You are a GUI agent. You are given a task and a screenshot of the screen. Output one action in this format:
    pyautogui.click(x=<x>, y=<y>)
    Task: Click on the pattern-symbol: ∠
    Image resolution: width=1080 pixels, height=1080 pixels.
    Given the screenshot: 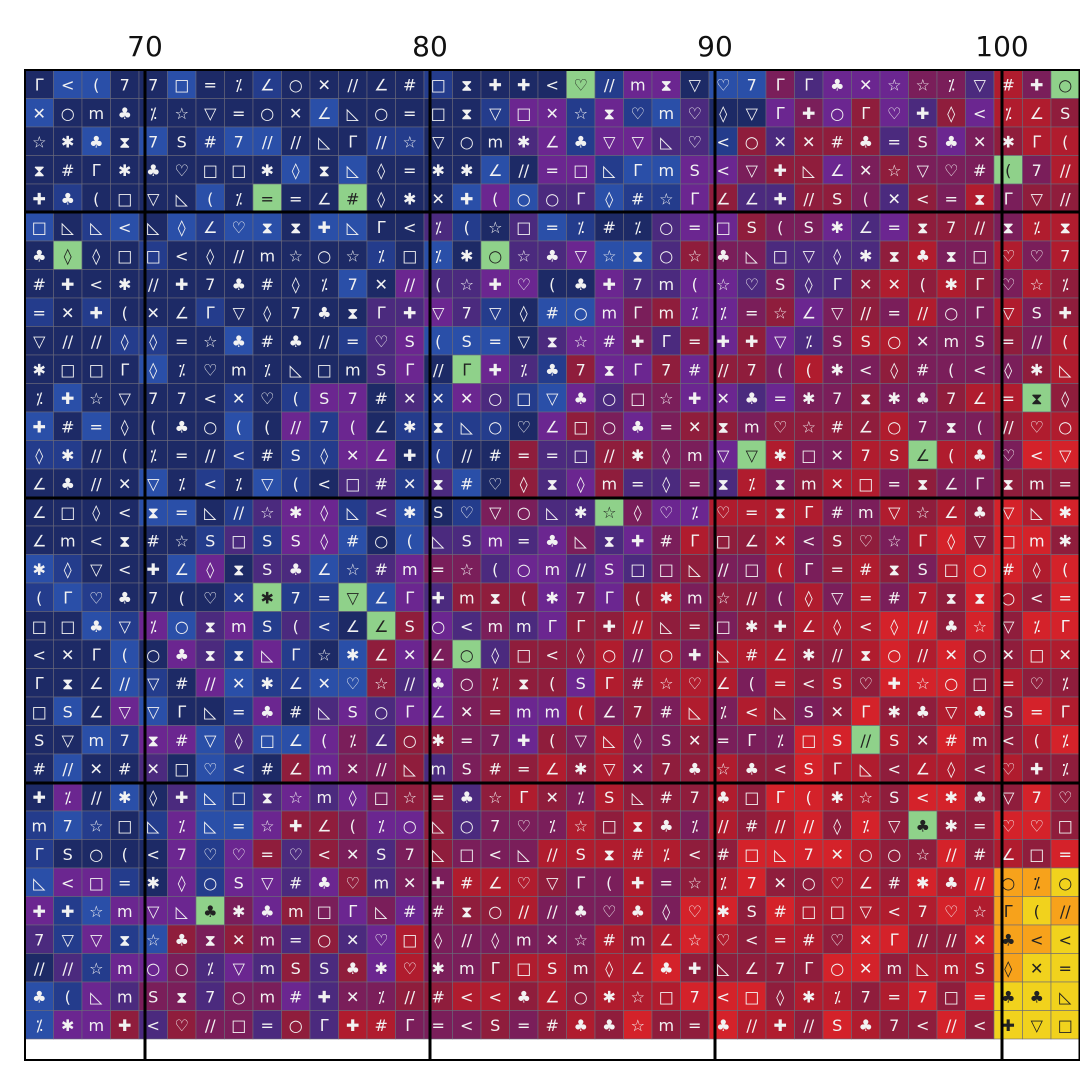 What is the action you would take?
    pyautogui.click(x=809, y=312)
    